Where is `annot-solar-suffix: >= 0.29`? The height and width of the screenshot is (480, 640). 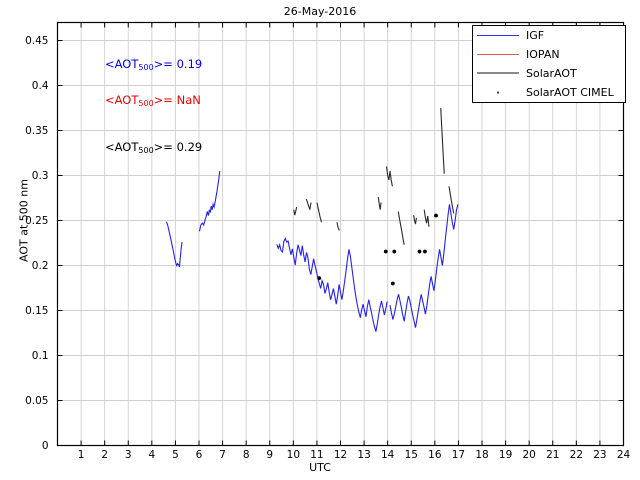 annot-solar-suffix: >= 0.29 is located at coordinates (178, 147).